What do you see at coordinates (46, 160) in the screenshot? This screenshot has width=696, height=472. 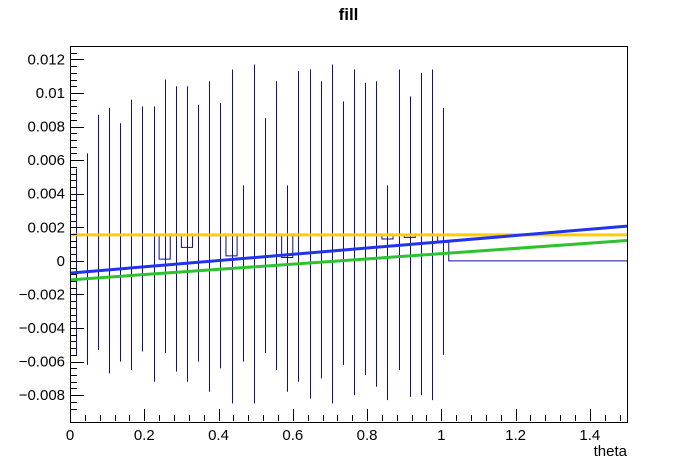 I see `y-tick-label: 0.006` at bounding box center [46, 160].